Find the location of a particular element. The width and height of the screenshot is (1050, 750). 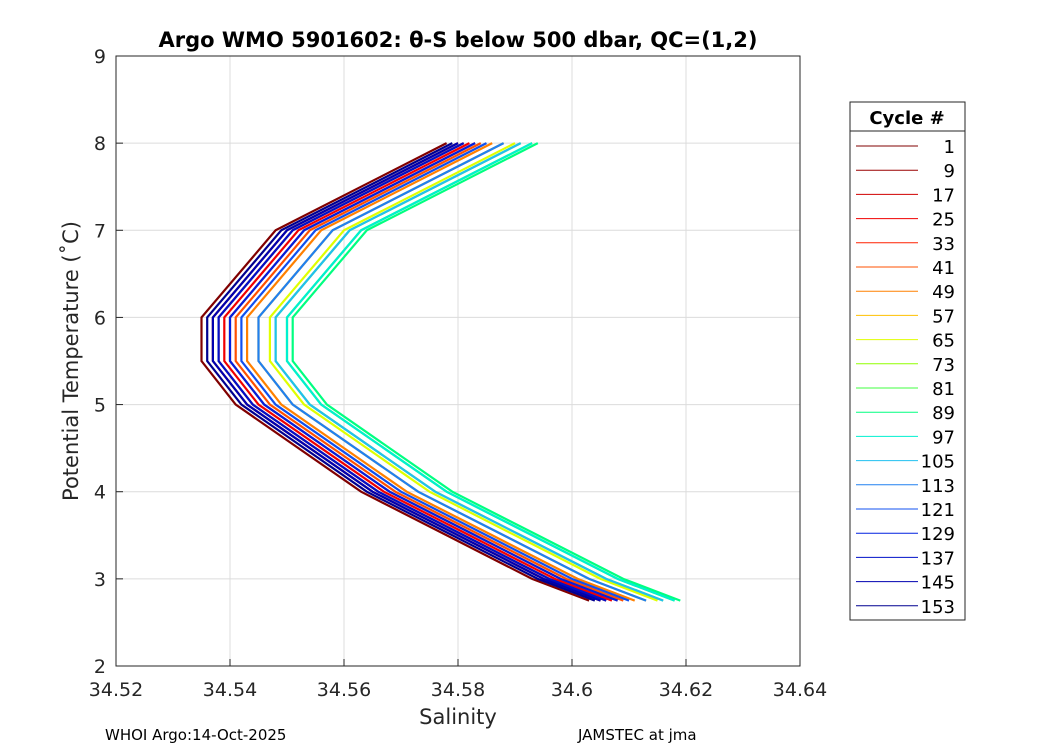

y-axis-label: Potential Temperature (˚C) is located at coordinates (71, 361).